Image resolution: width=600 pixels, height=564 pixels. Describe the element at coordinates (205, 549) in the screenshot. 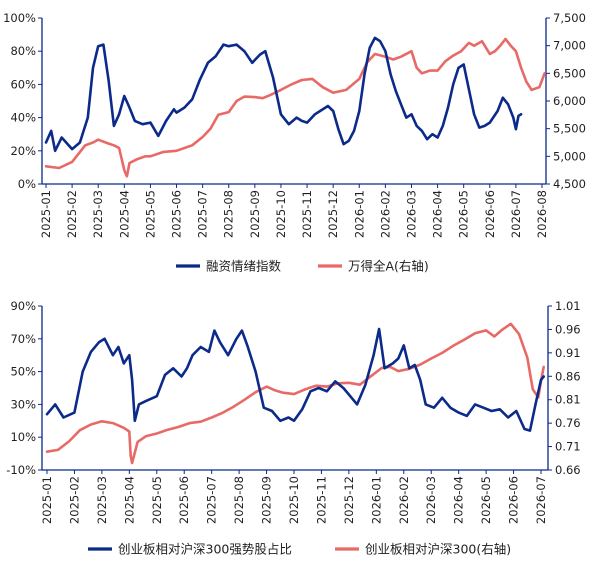

I see `legend-label: 创业板相对沪深300强势股占比` at that location.